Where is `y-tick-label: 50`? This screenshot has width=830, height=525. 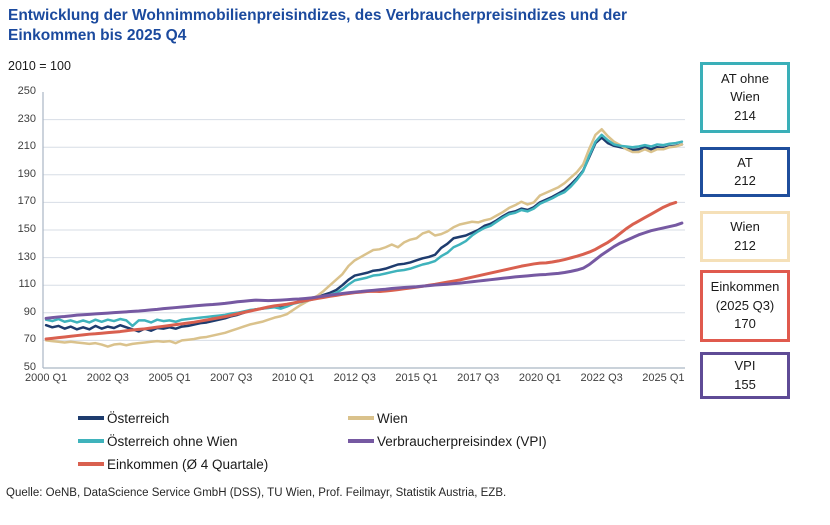
y-tick-label: 50 is located at coordinates (29, 367).